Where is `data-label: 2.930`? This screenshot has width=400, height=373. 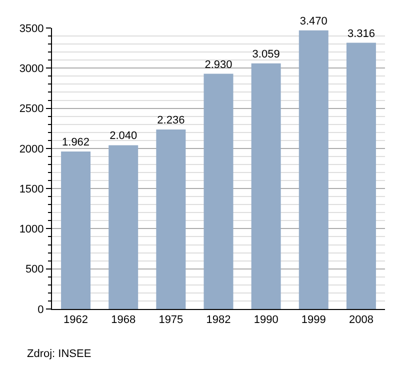
data-label: 2.930 is located at coordinates (218, 64).